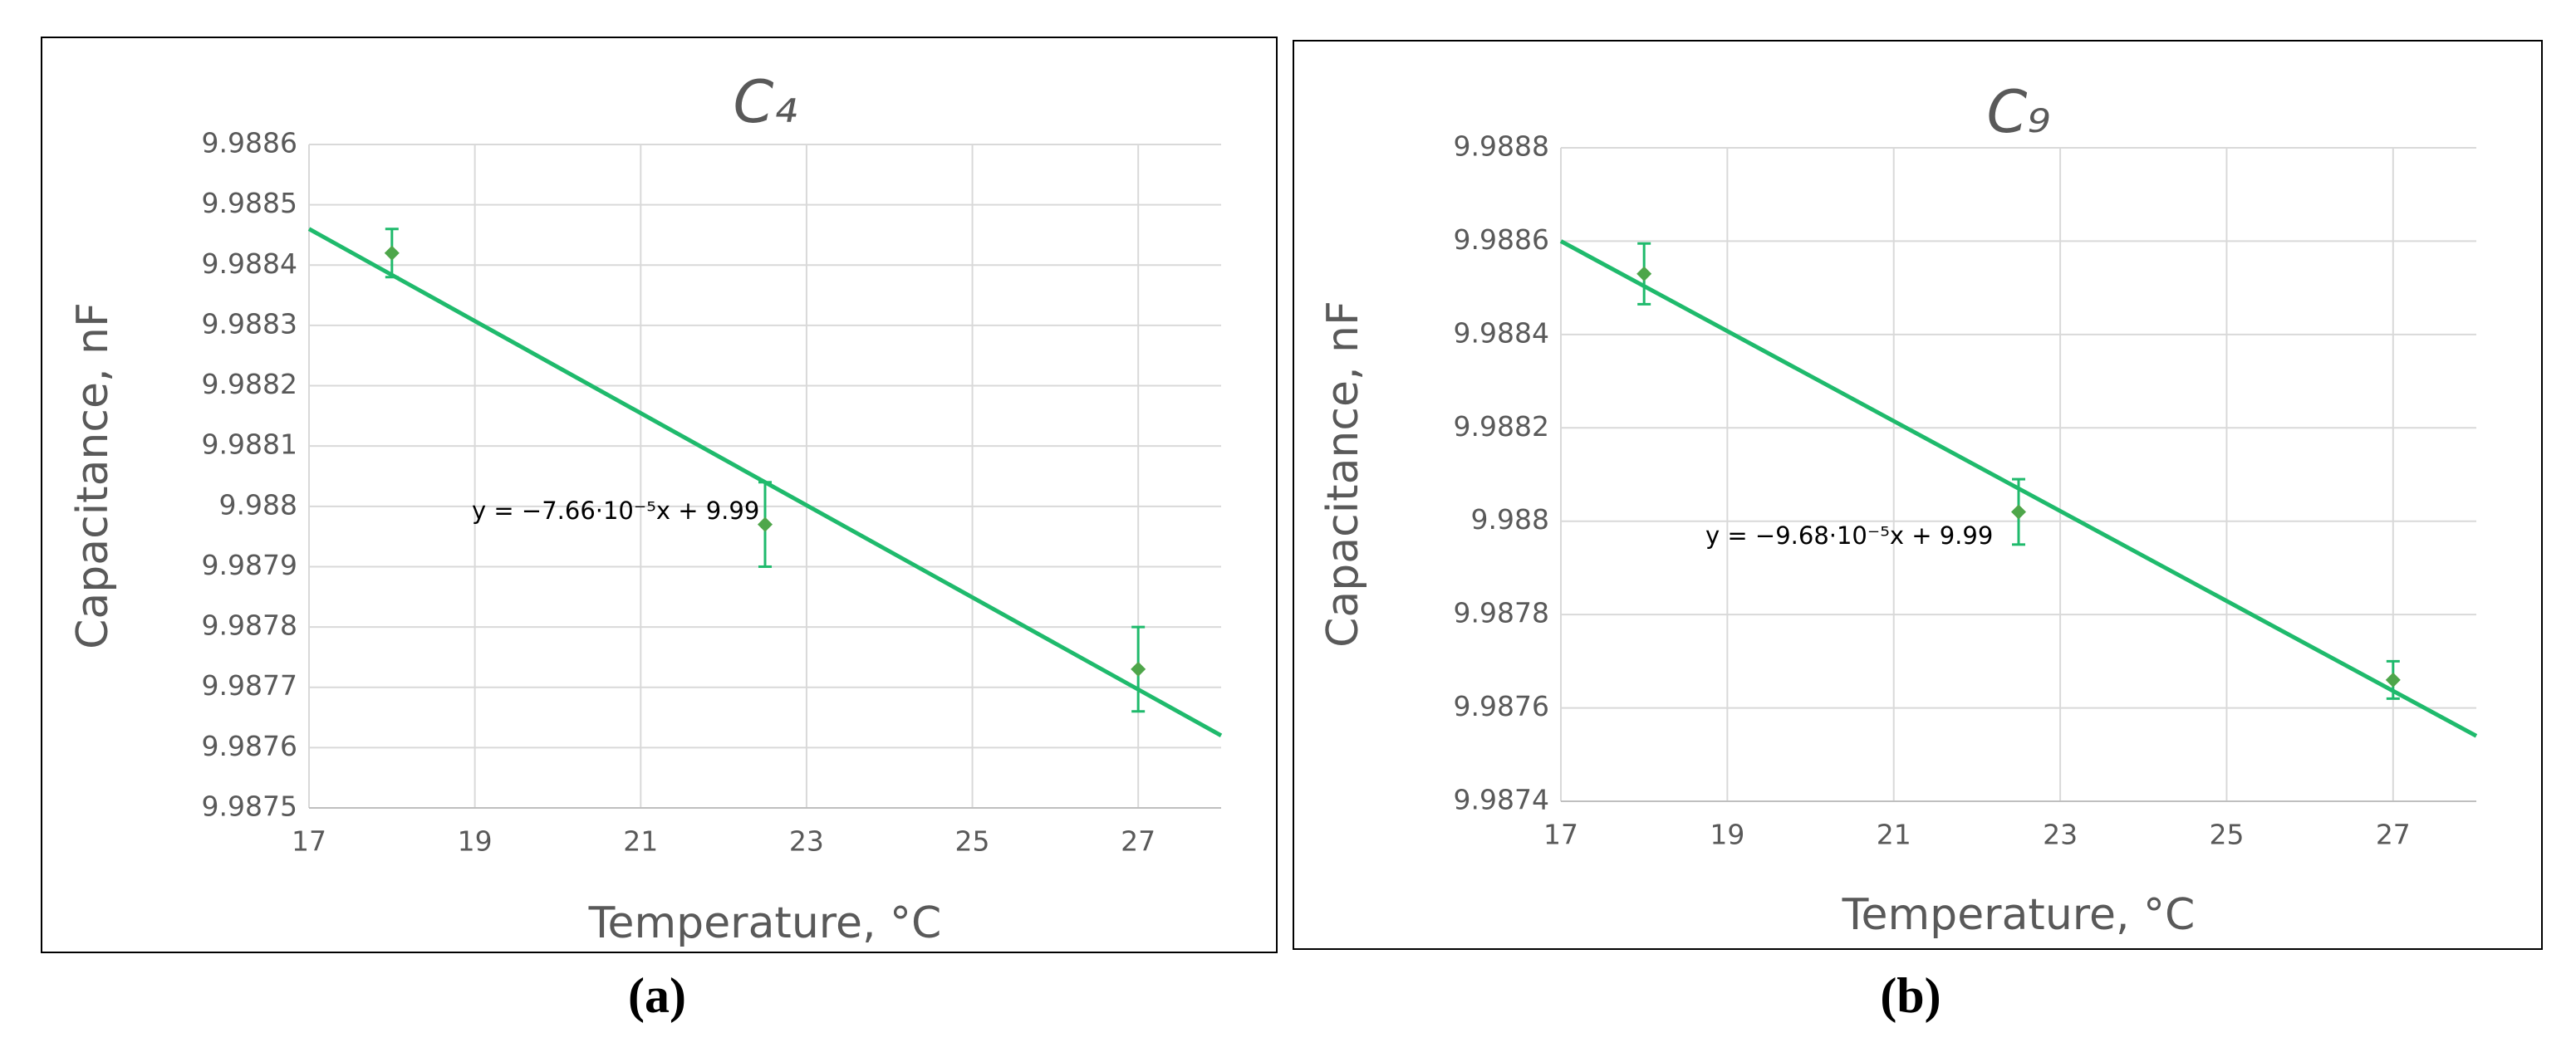  I want to click on y-tick-label: 9.9879, so click(249, 565).